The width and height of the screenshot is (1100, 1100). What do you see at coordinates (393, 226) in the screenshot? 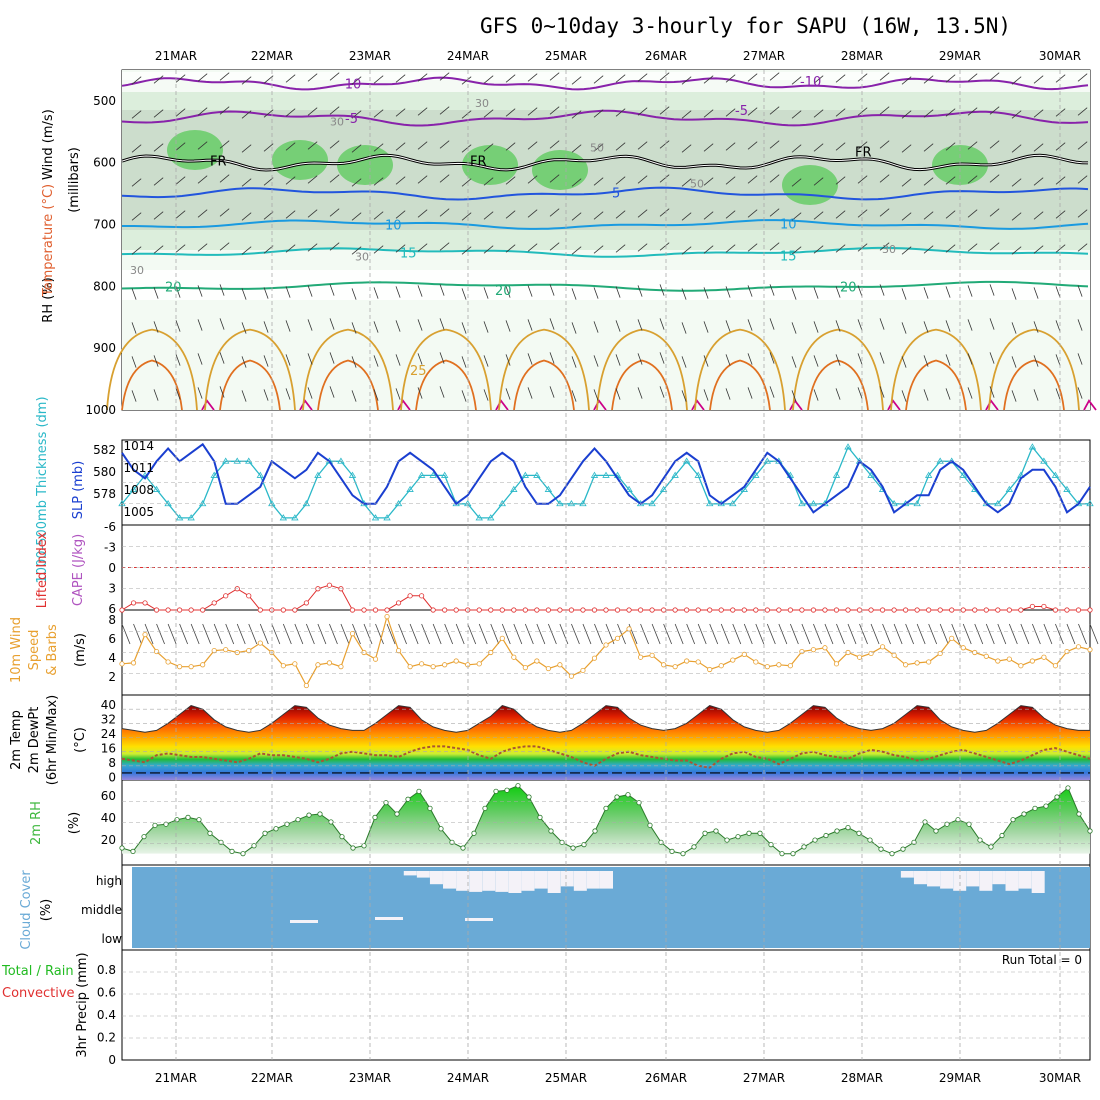
I see `contour-label: 10` at bounding box center [393, 226].